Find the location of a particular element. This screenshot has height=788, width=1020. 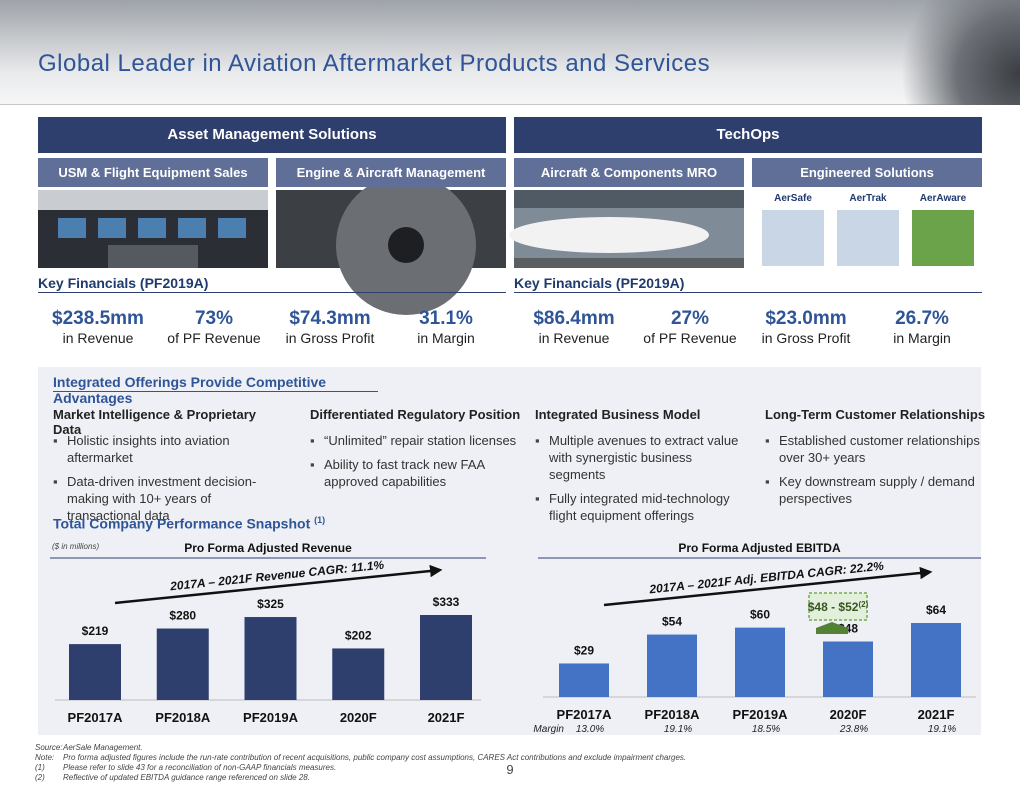

unit-header: USM & Flight Equipment Sales is located at coordinates (153, 172).